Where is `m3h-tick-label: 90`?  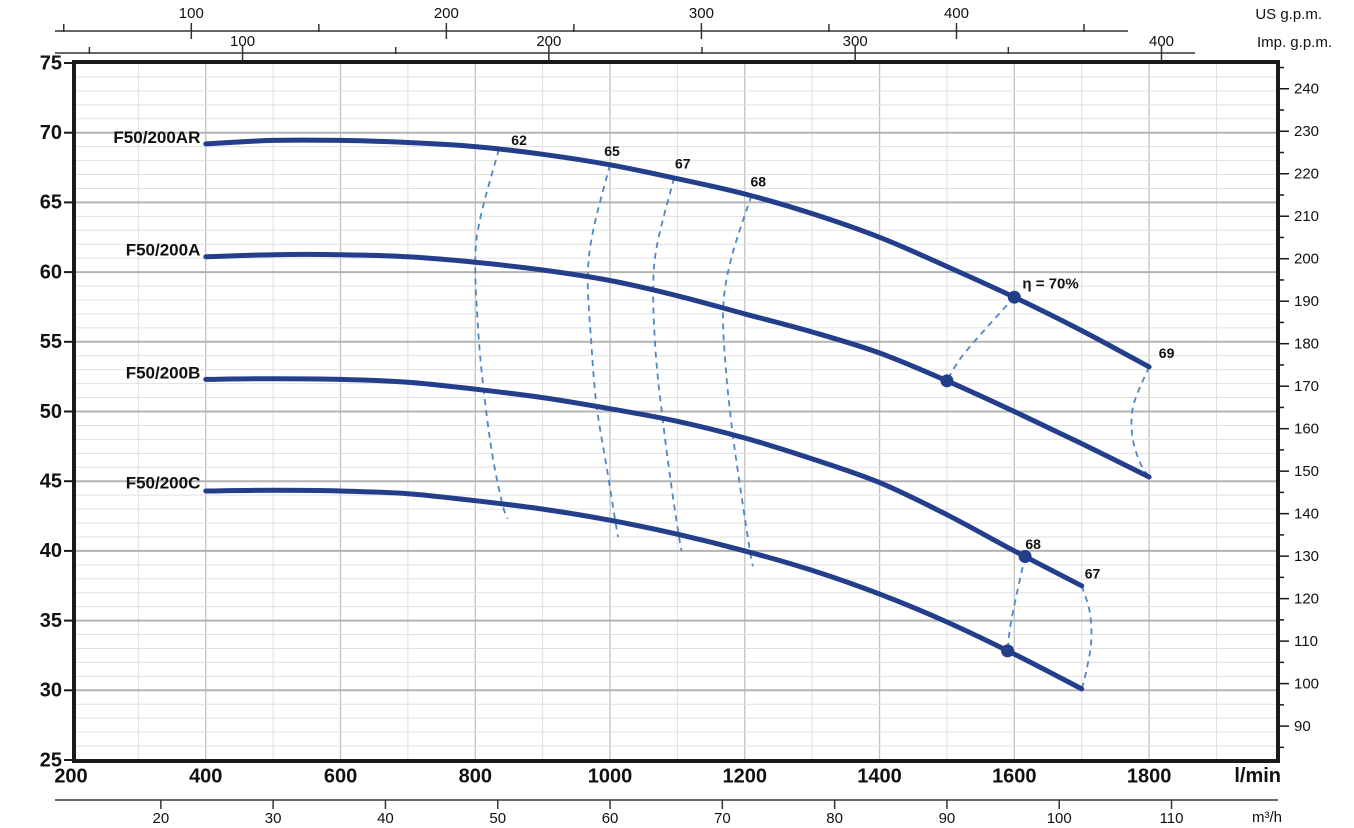 m3h-tick-label: 90 is located at coordinates (947, 818).